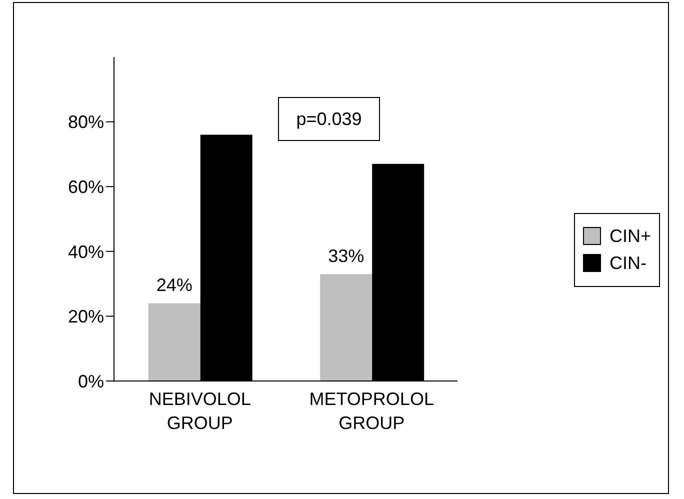  Describe the element at coordinates (199, 411) in the screenshot. I see `x-tick-label: NEBIVOLOL GROUP` at that location.